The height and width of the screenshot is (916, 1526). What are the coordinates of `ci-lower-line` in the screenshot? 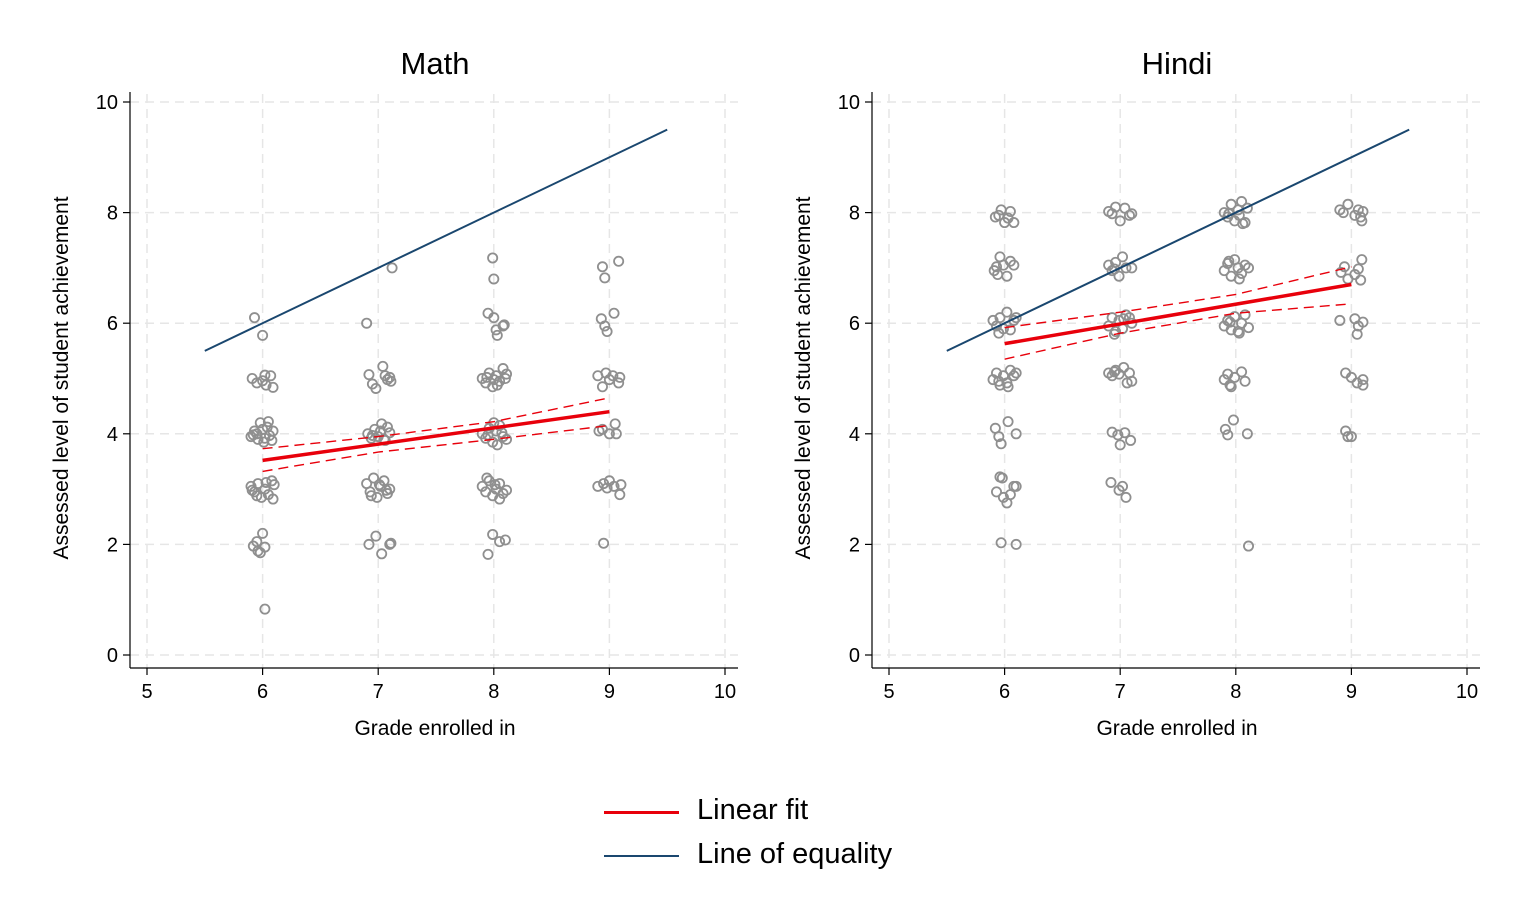 It's located at (1178, 331).